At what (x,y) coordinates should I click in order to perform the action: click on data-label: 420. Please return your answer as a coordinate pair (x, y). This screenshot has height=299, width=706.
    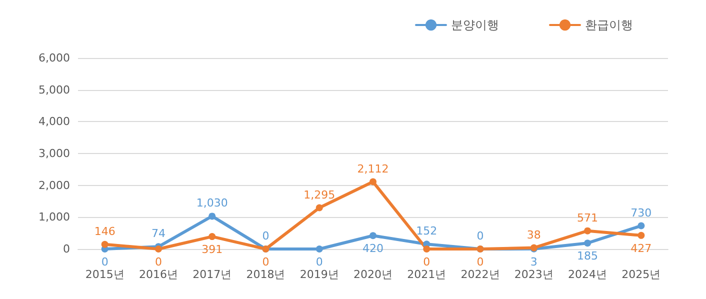
    Looking at the image, I should click on (373, 249).